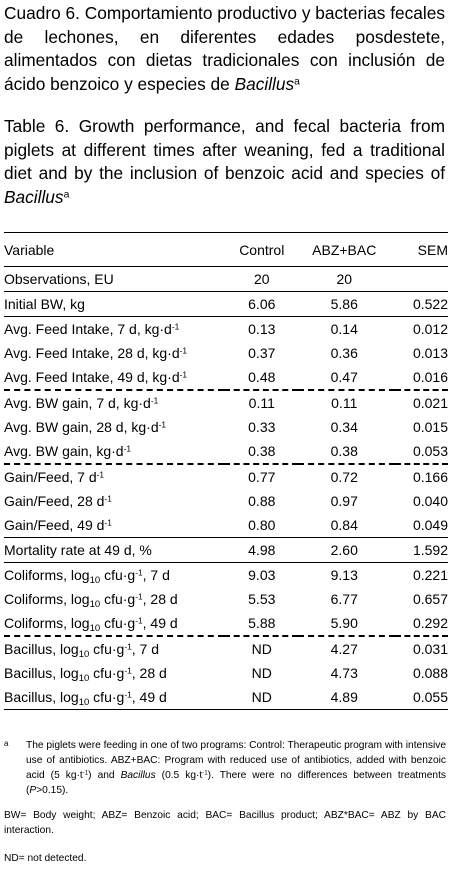  What do you see at coordinates (64, 451) in the screenshot?
I see `label-text: Avg. BW gain, kg·d` at bounding box center [64, 451].